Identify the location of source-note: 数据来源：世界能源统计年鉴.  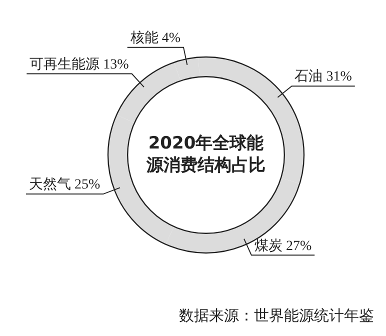
(276, 315).